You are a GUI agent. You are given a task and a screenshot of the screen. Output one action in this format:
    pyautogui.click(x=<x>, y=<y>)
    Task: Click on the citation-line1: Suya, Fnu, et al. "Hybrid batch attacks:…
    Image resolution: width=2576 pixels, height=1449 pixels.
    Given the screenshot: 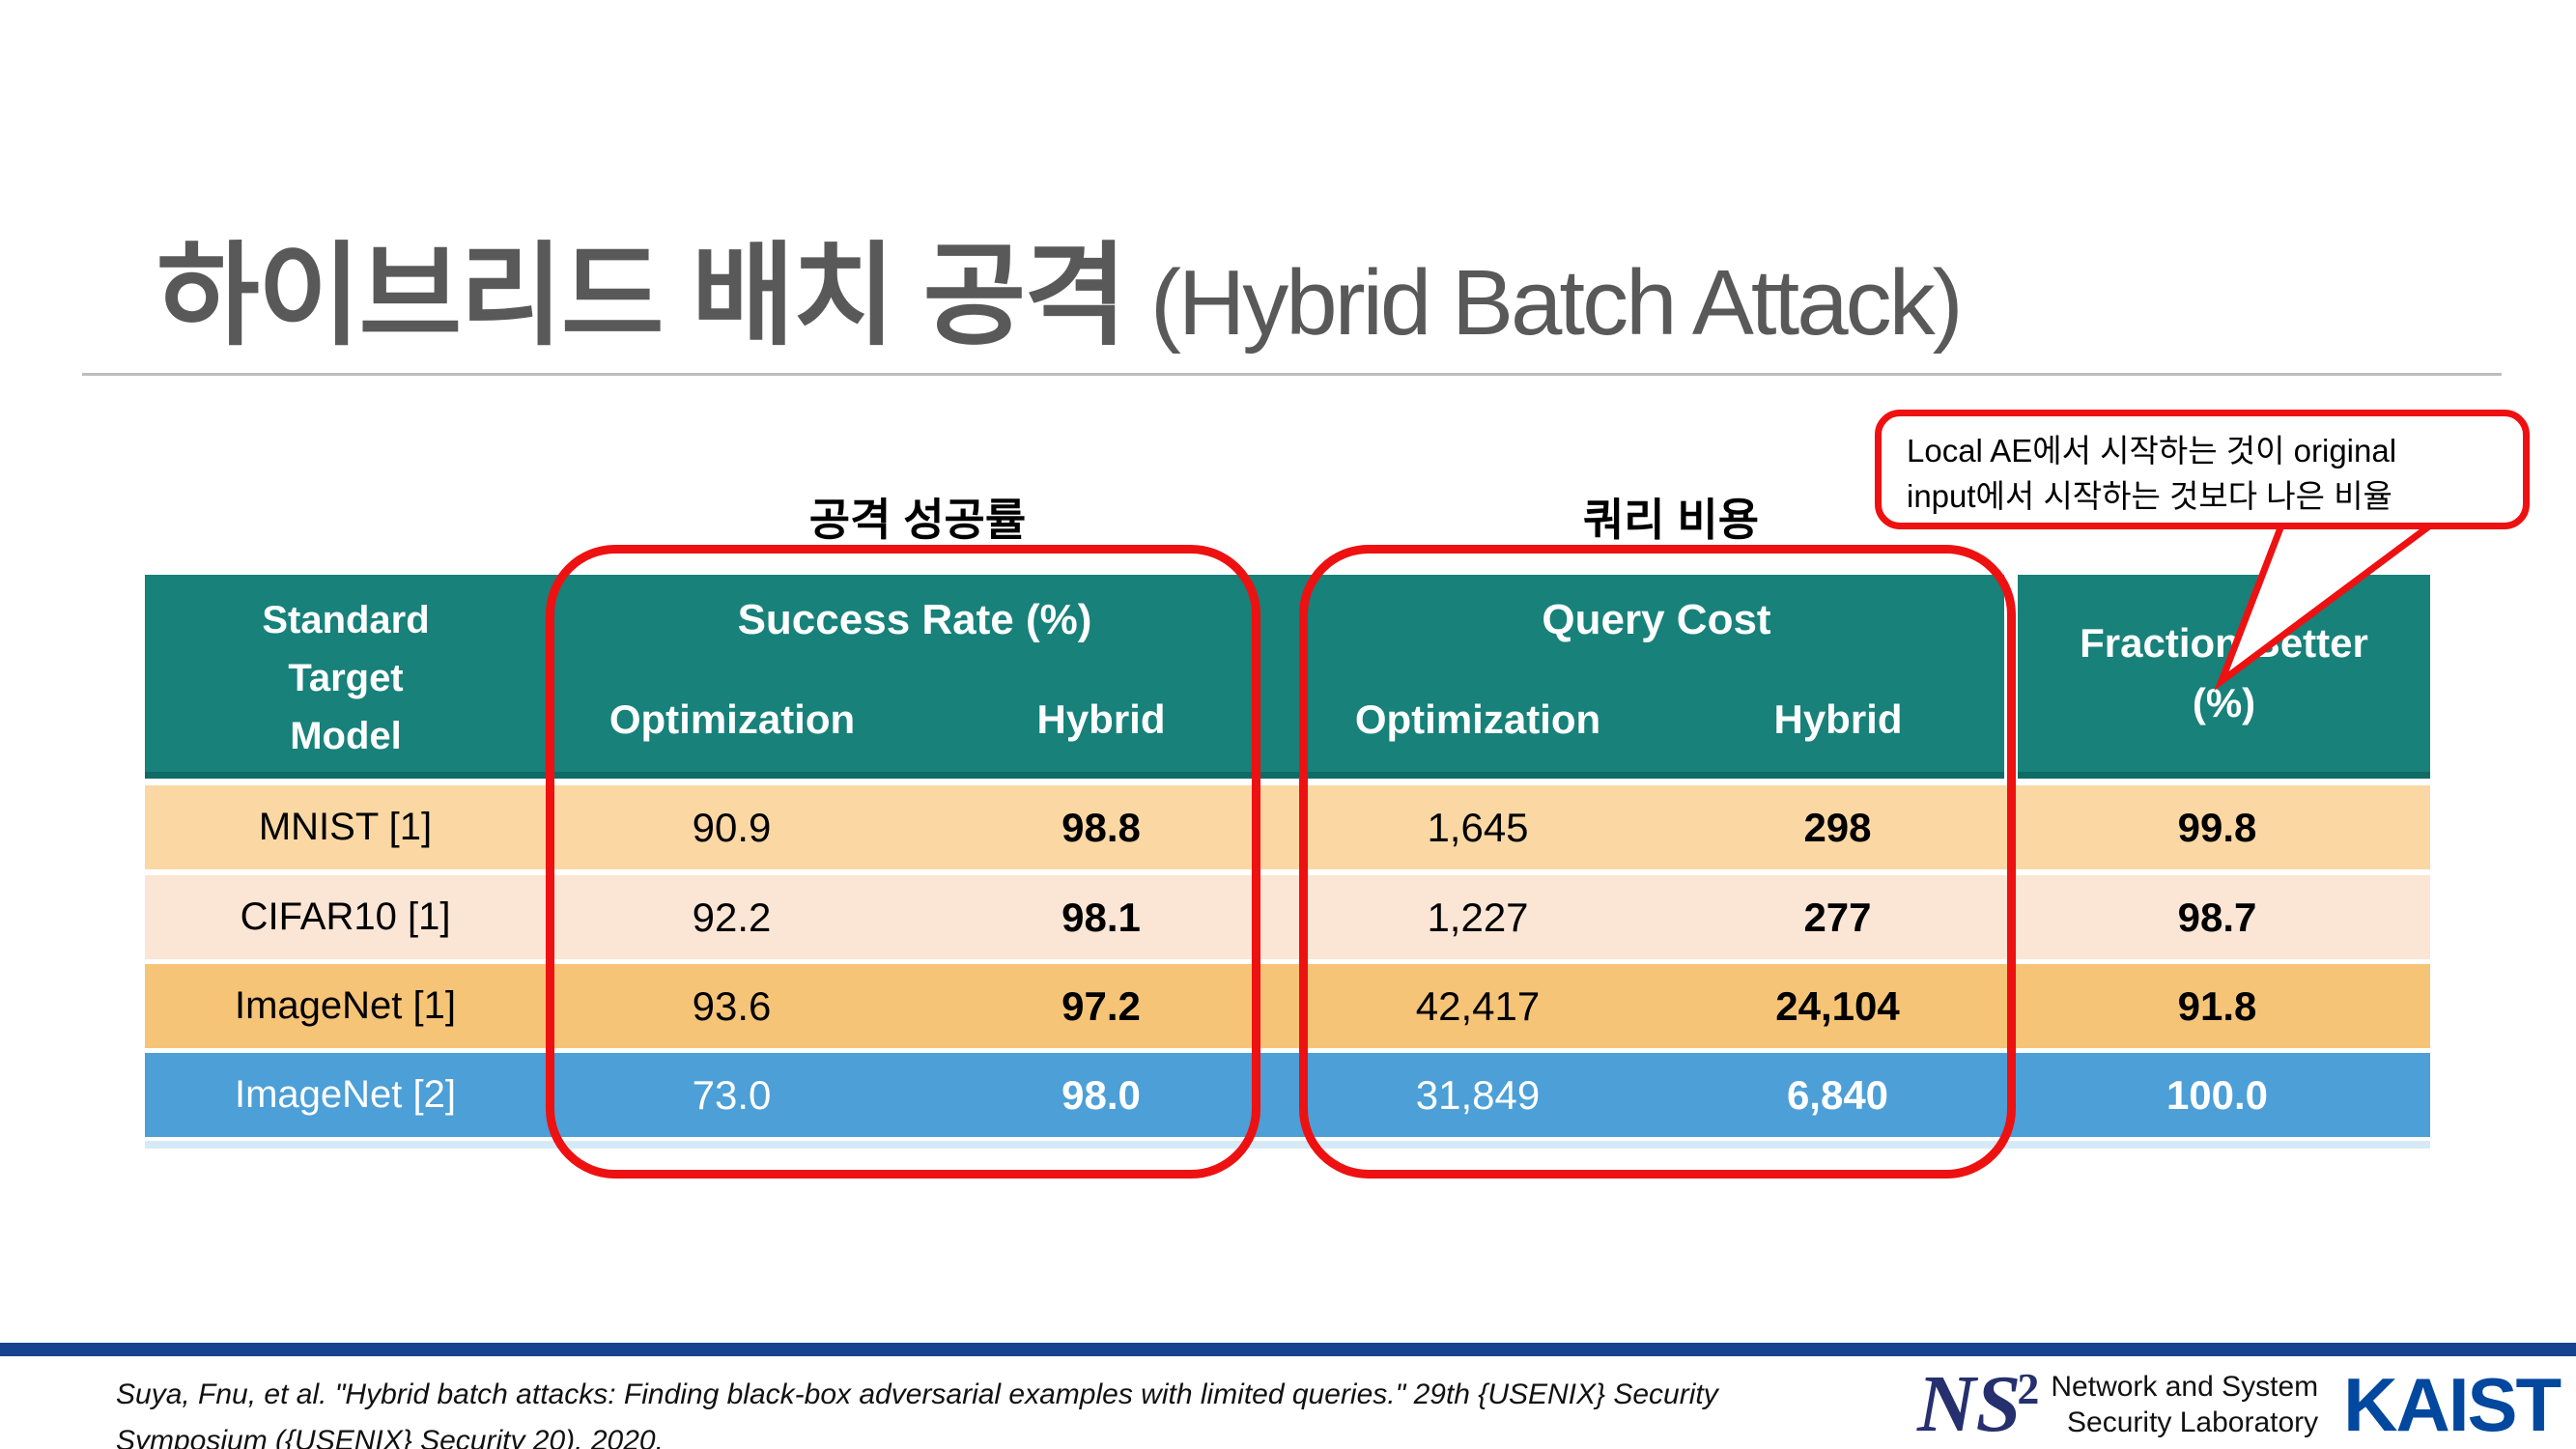 What is the action you would take?
    pyautogui.click(x=917, y=1394)
    